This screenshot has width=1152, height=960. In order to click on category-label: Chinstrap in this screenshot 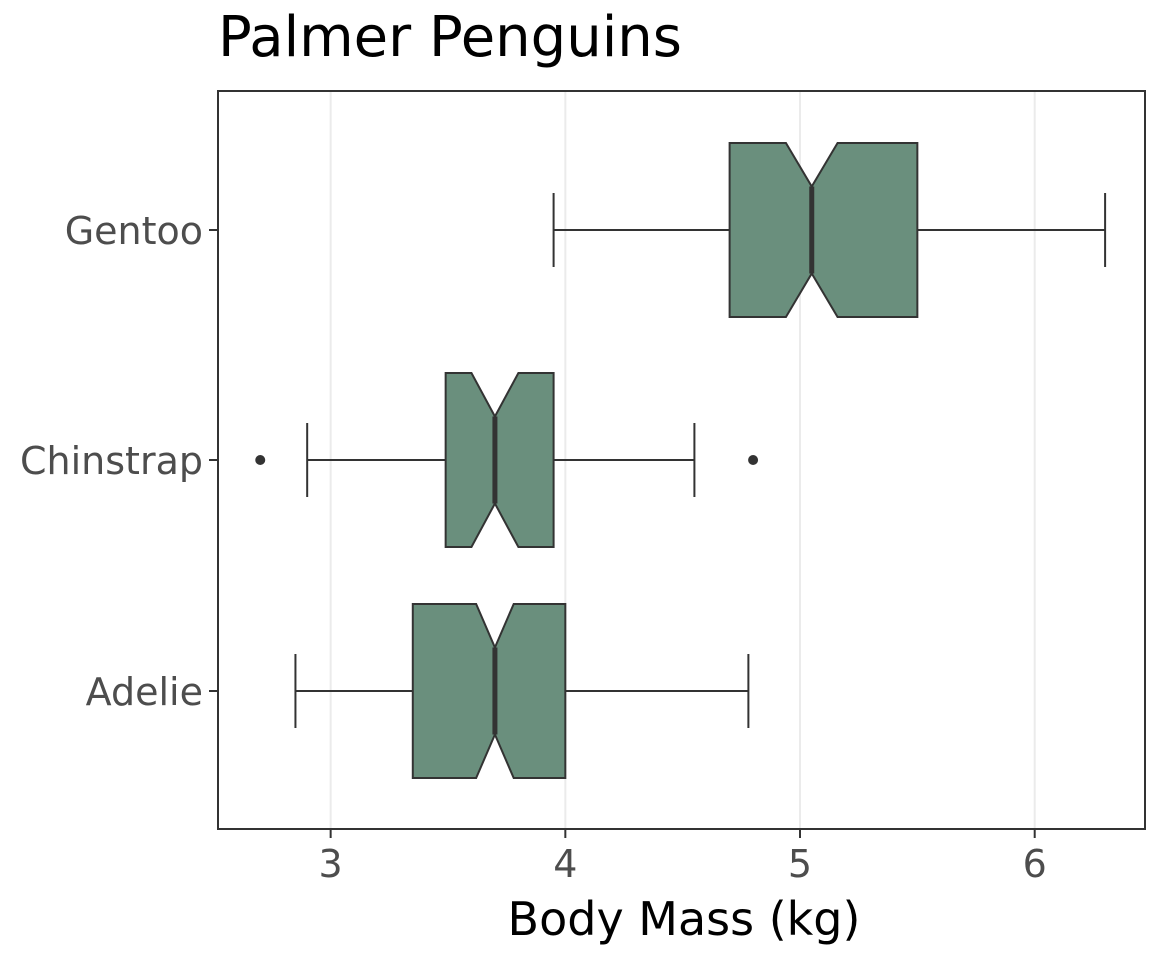, I will do `click(111, 461)`.